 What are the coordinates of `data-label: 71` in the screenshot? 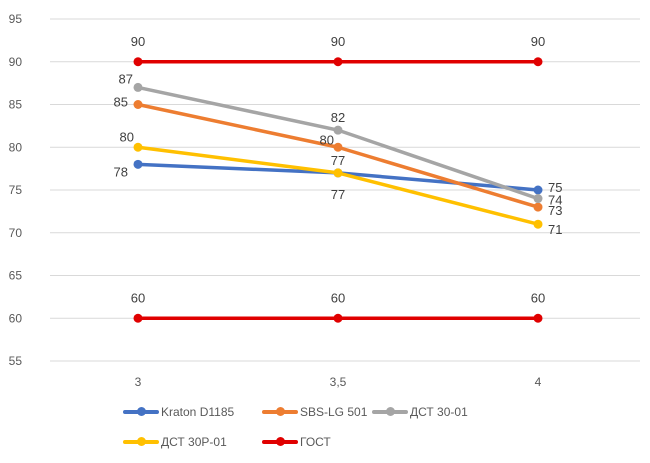 It's located at (555, 229).